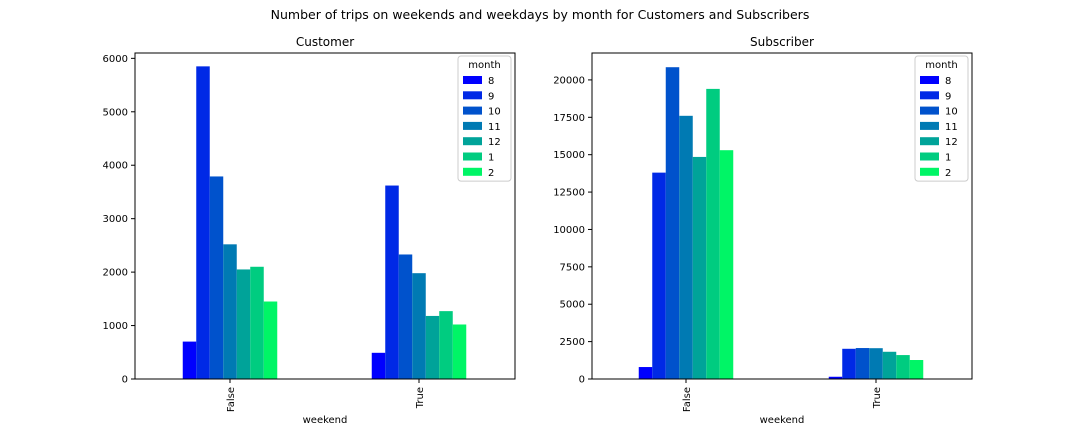 The image size is (1080, 432). I want to click on y-tick-label: 1000, so click(115, 326).